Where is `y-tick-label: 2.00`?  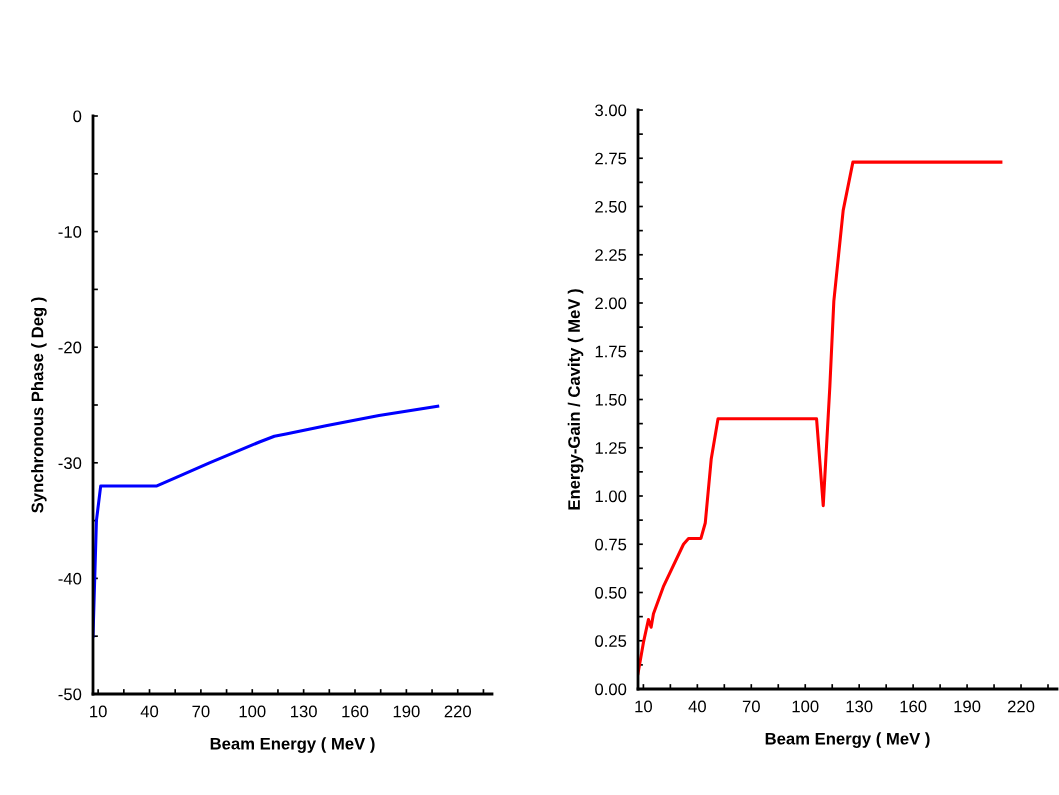
y-tick-label: 2.00 is located at coordinates (611, 303).